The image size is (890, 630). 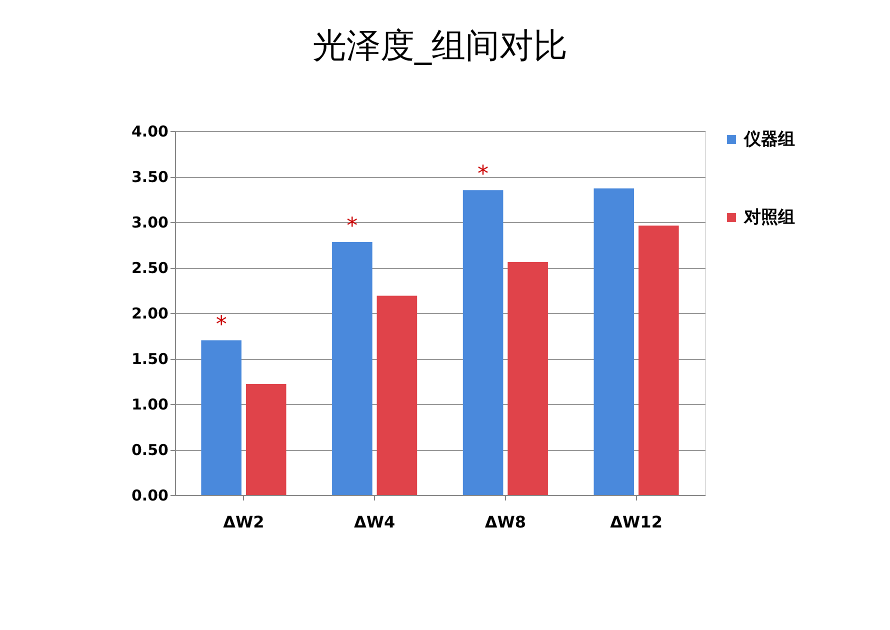 What do you see at coordinates (149, 405) in the screenshot?
I see `y-tick-label: 1.00` at bounding box center [149, 405].